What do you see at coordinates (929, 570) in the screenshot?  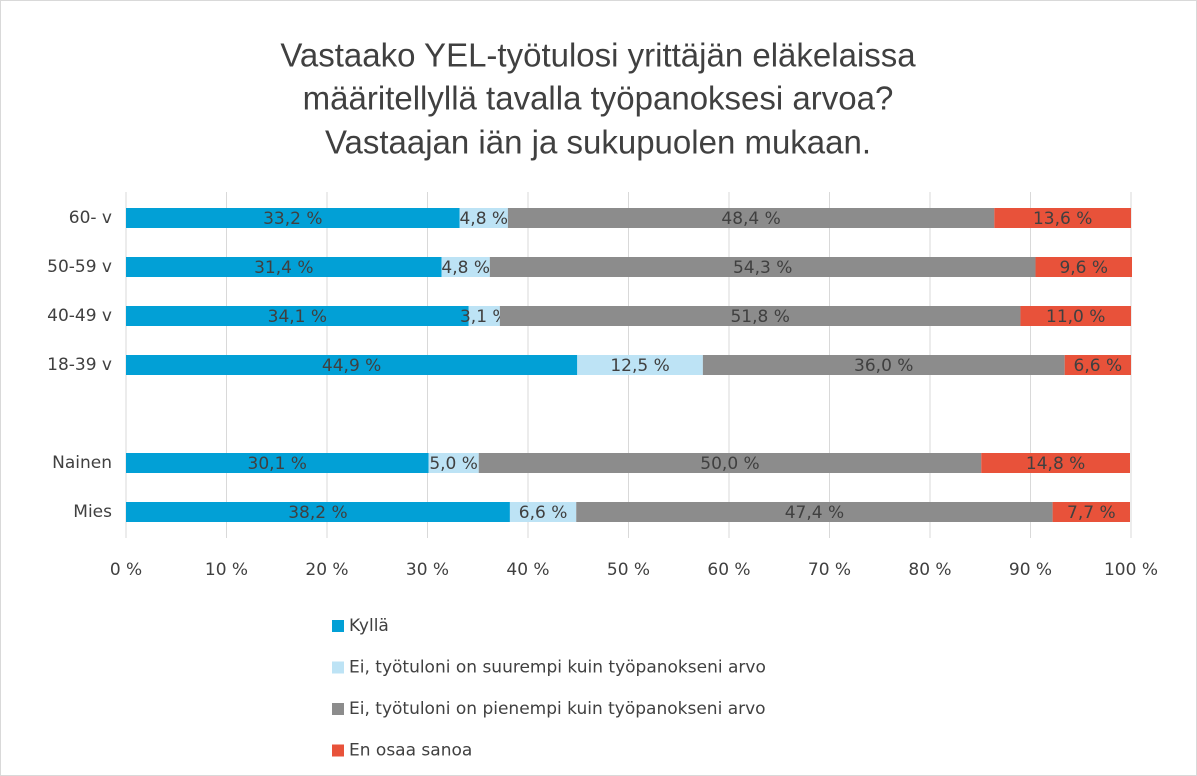 I see `x-tick-label: 80 %` at bounding box center [929, 570].